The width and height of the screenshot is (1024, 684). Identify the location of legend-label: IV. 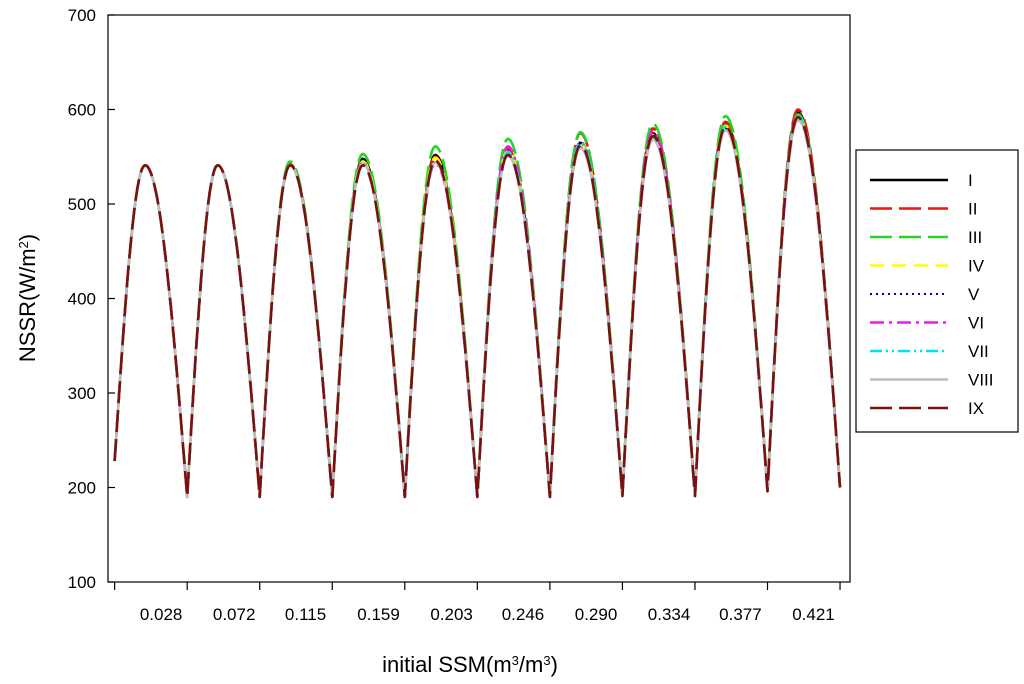
(976, 266).